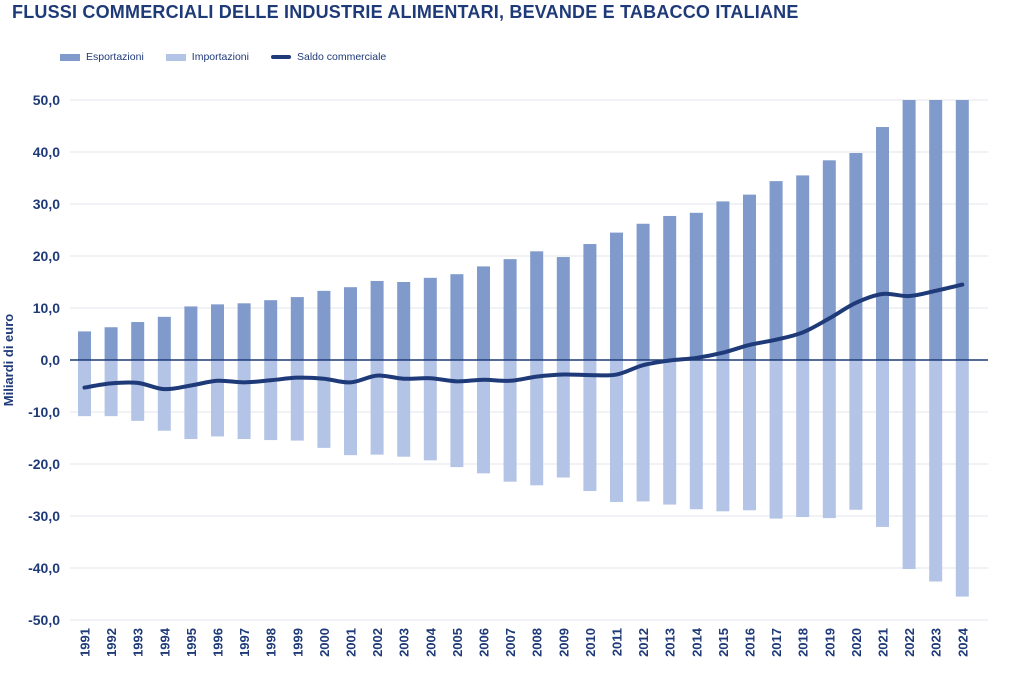 Image resolution: width=1024 pixels, height=678 pixels. What do you see at coordinates (430, 642) in the screenshot?
I see `x-tick-label: 2004` at bounding box center [430, 642].